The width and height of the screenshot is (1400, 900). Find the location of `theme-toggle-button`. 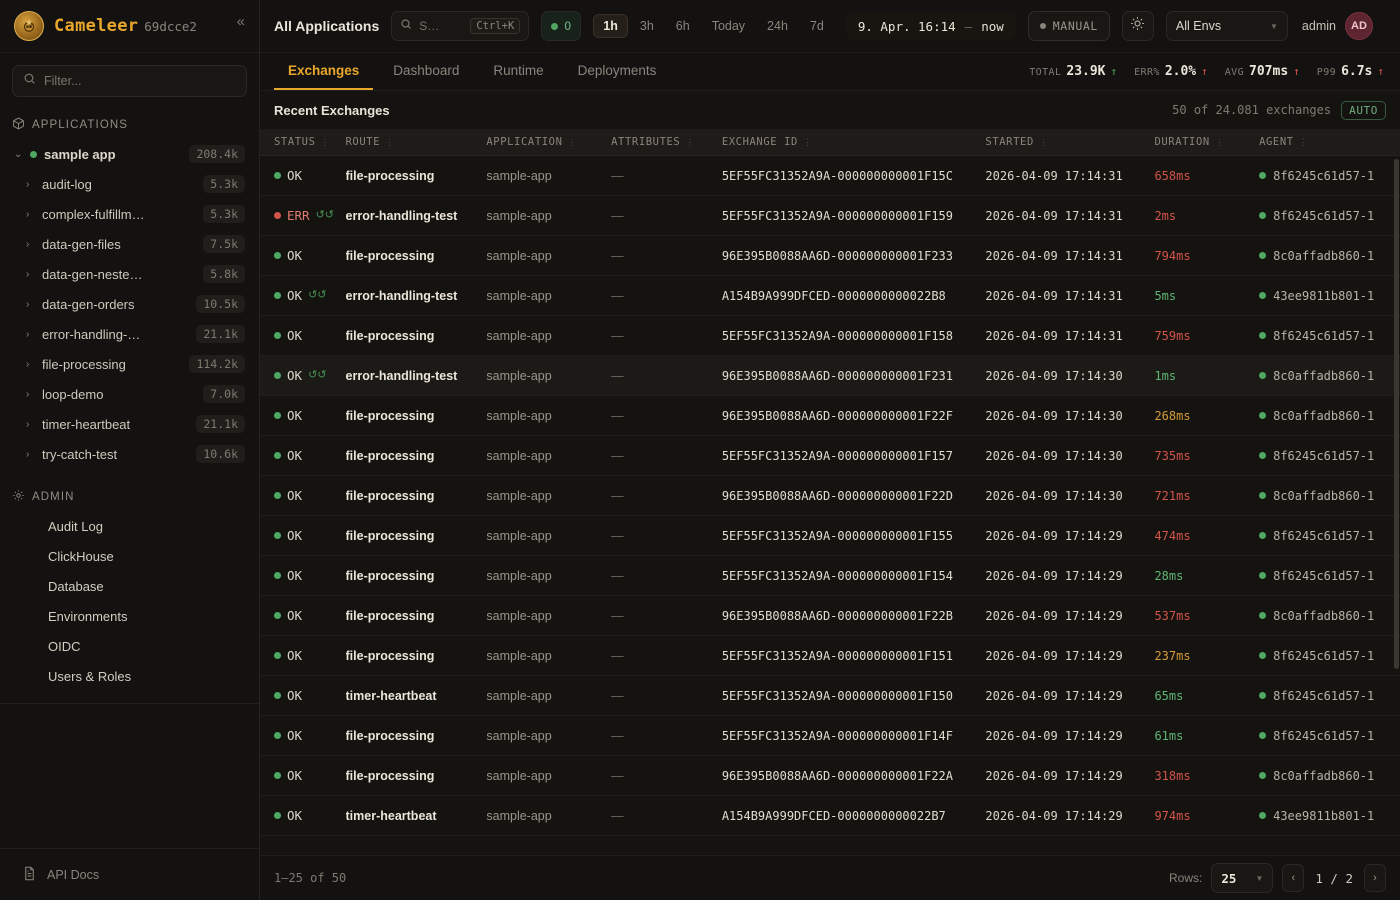

theme-toggle-button is located at coordinates (1137, 26).